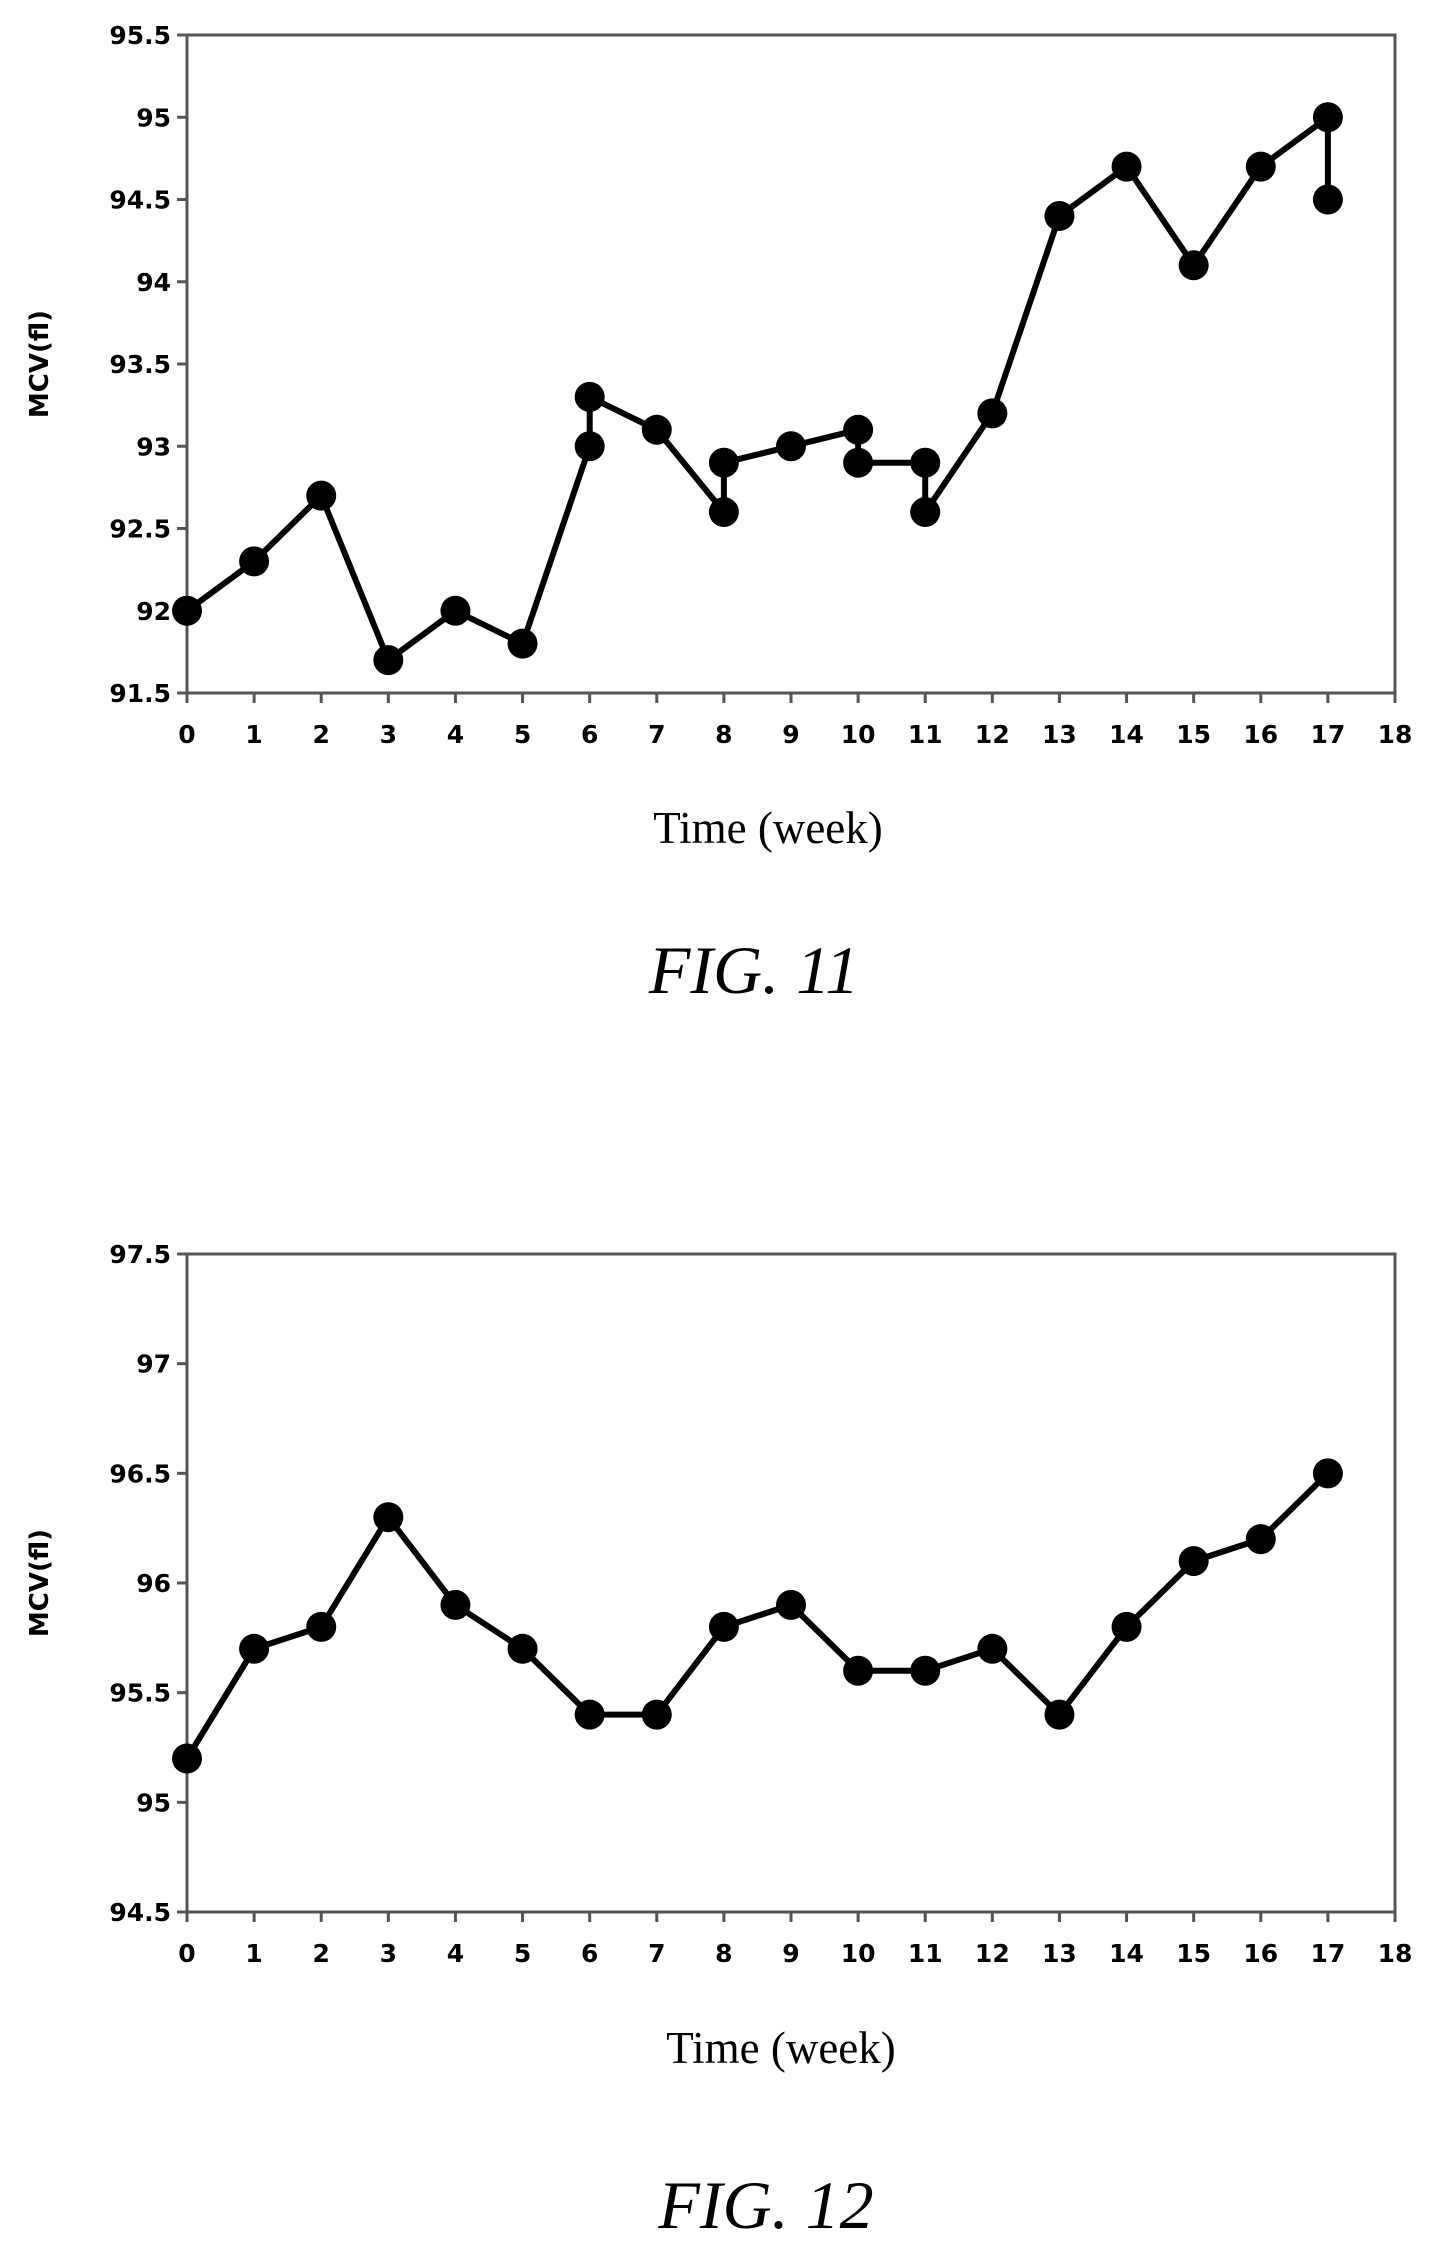 The height and width of the screenshot is (2261, 1439). I want to click on y-tick-label: 94, so click(153, 282).